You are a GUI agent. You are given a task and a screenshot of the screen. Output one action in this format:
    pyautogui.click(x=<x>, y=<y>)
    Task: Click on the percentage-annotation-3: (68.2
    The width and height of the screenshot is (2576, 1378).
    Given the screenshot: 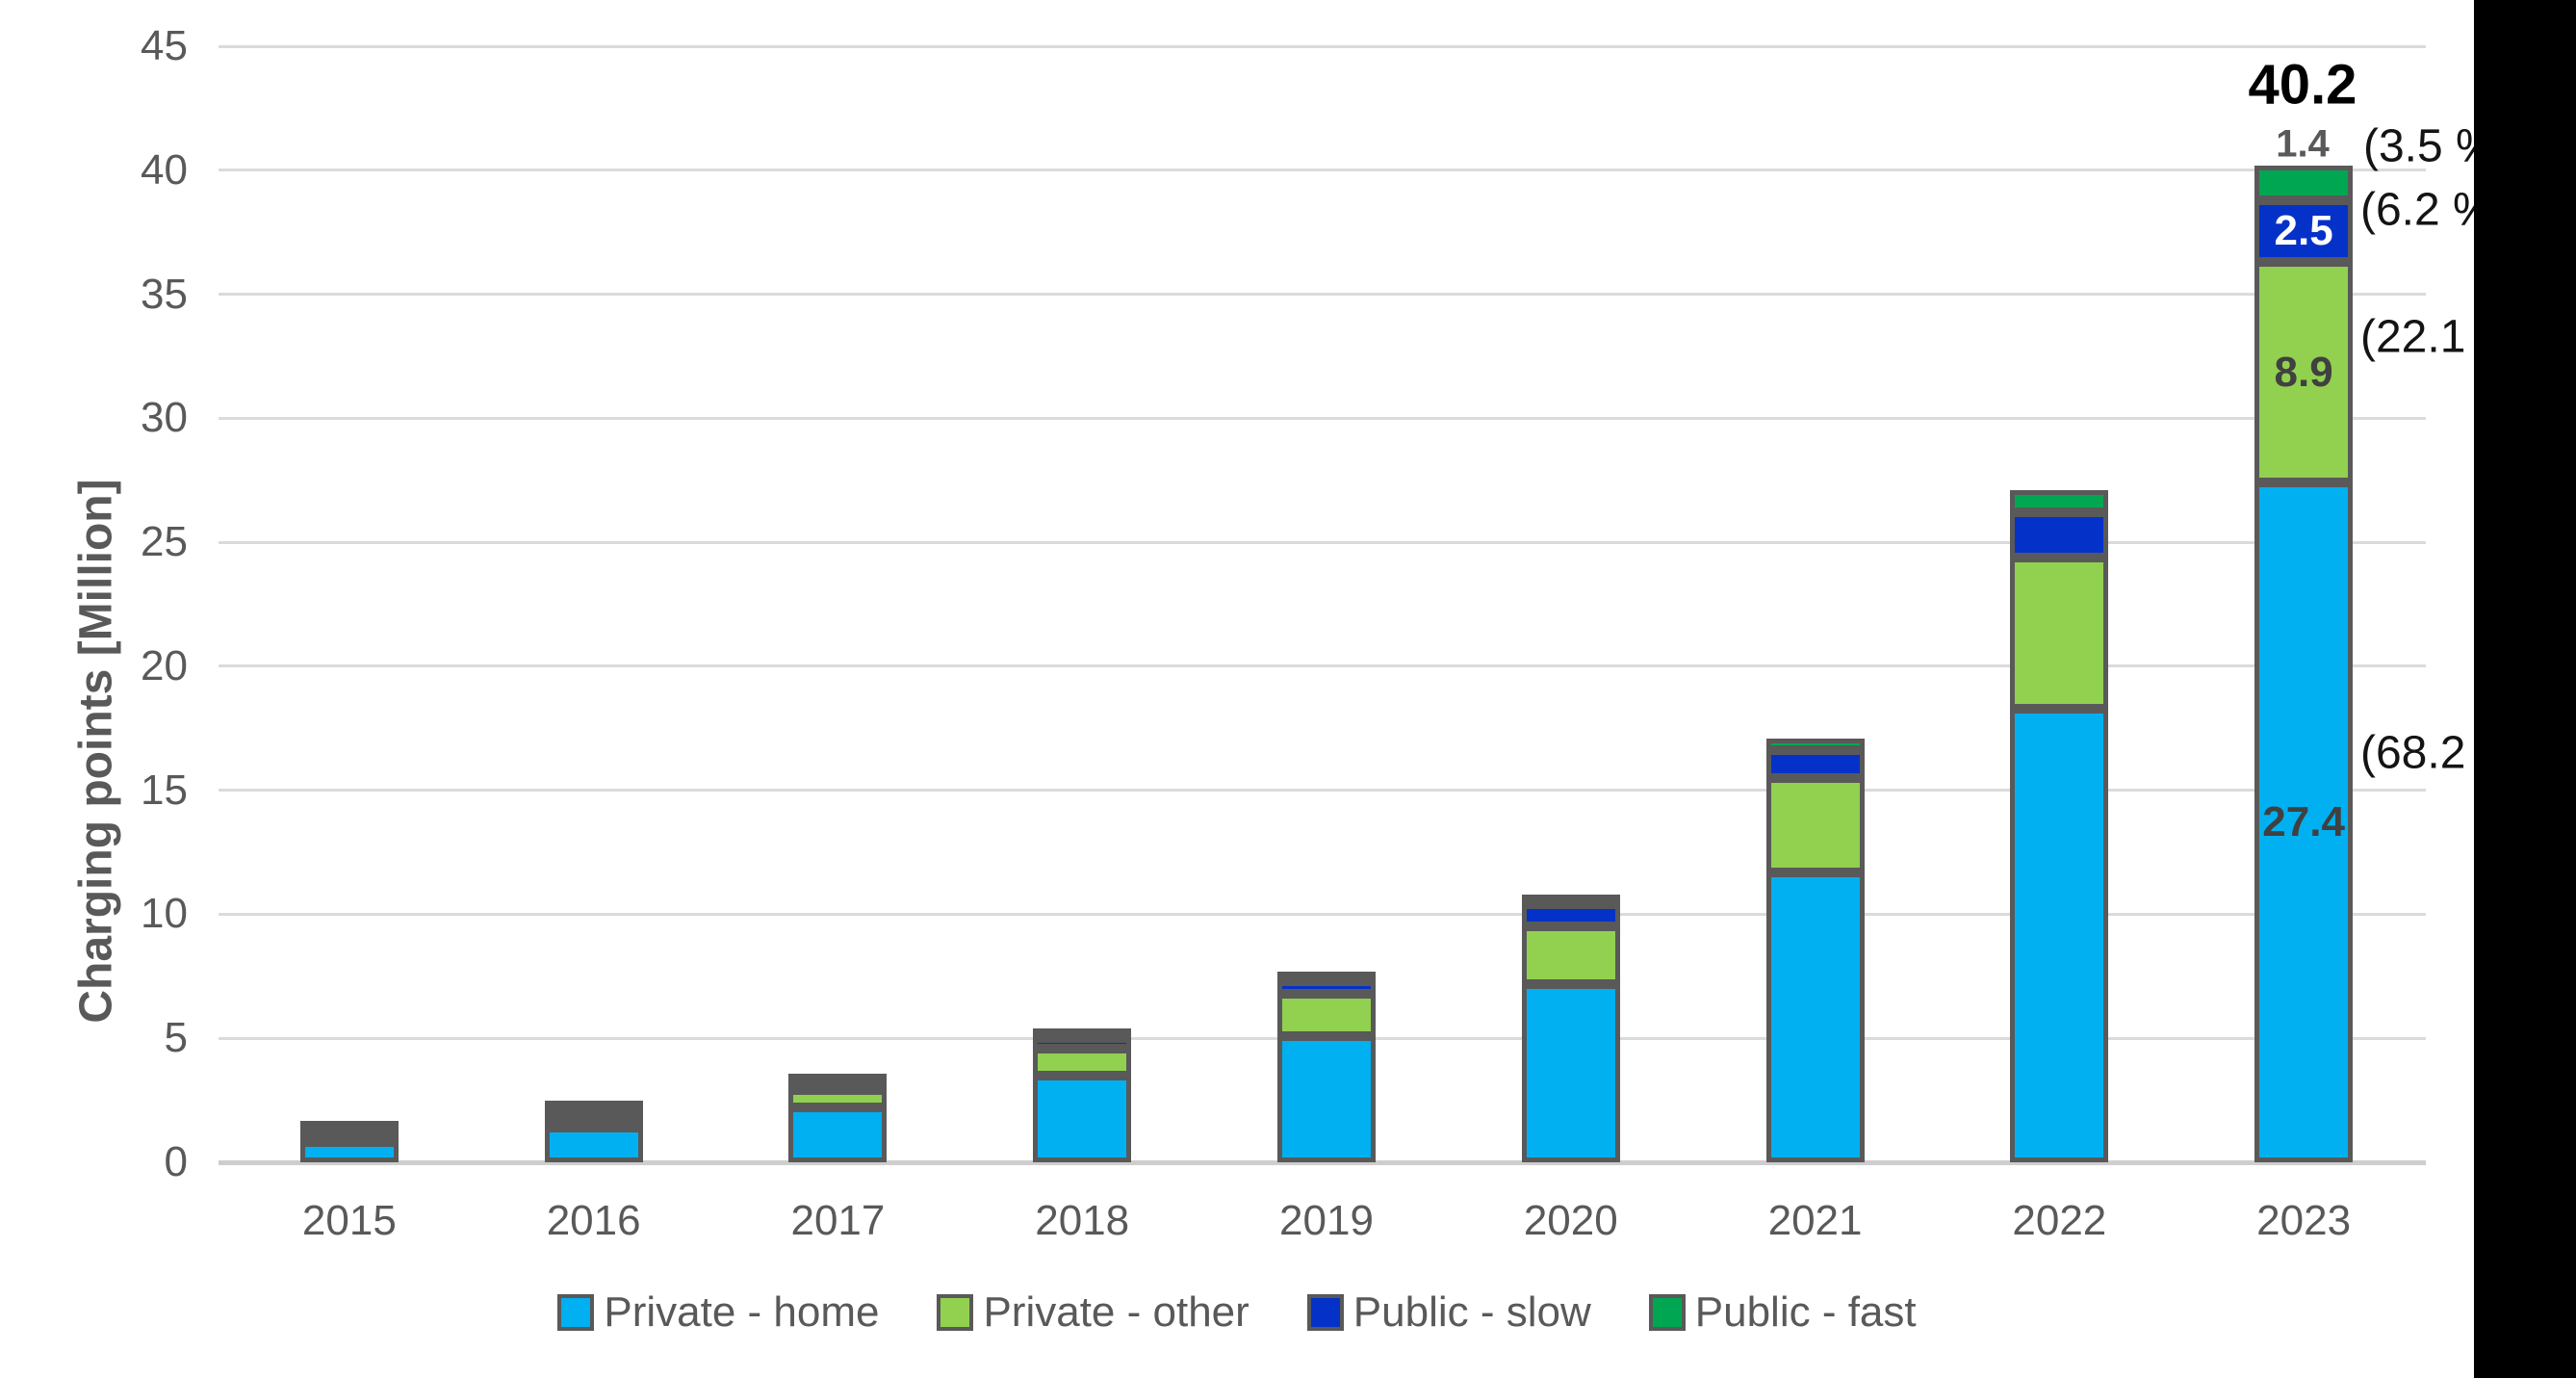 What is the action you would take?
    pyautogui.click(x=2413, y=753)
    